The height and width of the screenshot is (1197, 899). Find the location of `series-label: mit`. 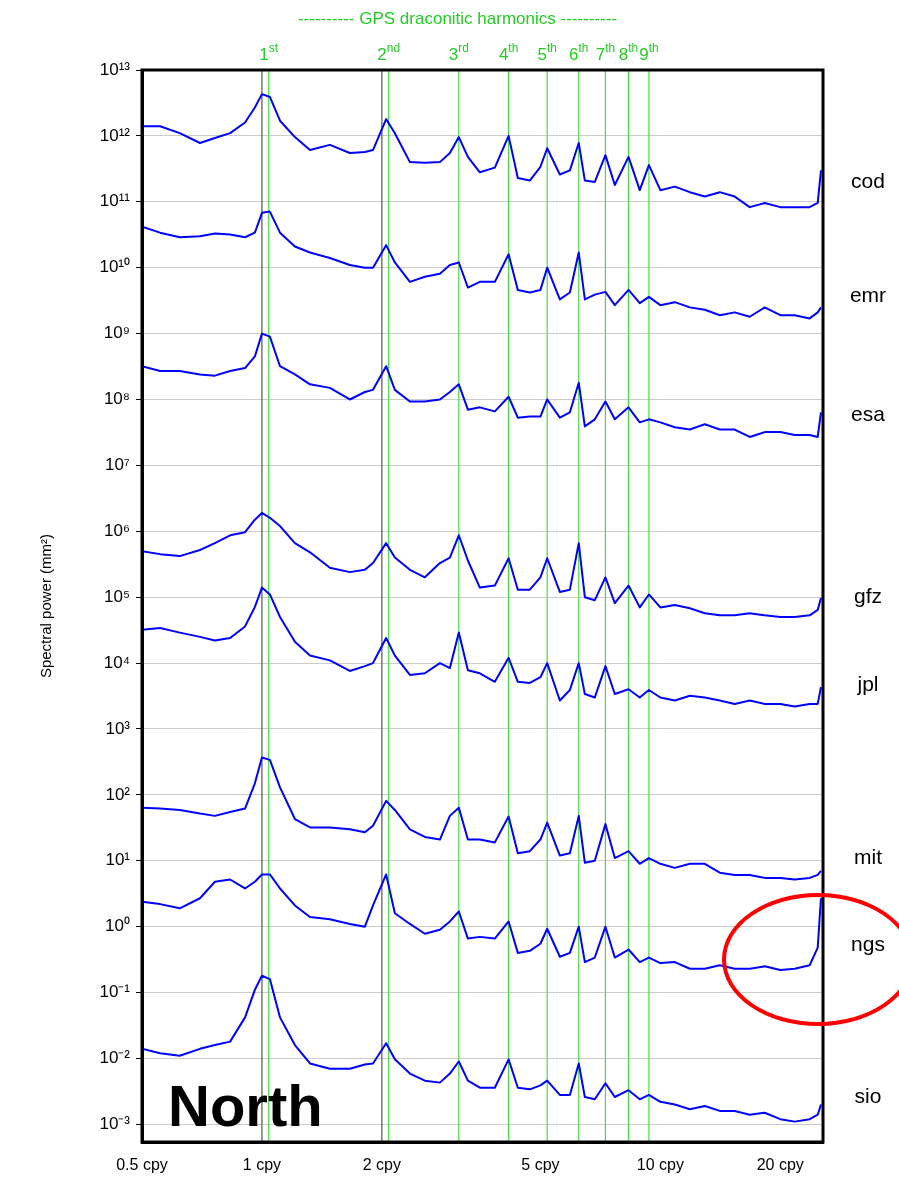

series-label: mit is located at coordinates (868, 856).